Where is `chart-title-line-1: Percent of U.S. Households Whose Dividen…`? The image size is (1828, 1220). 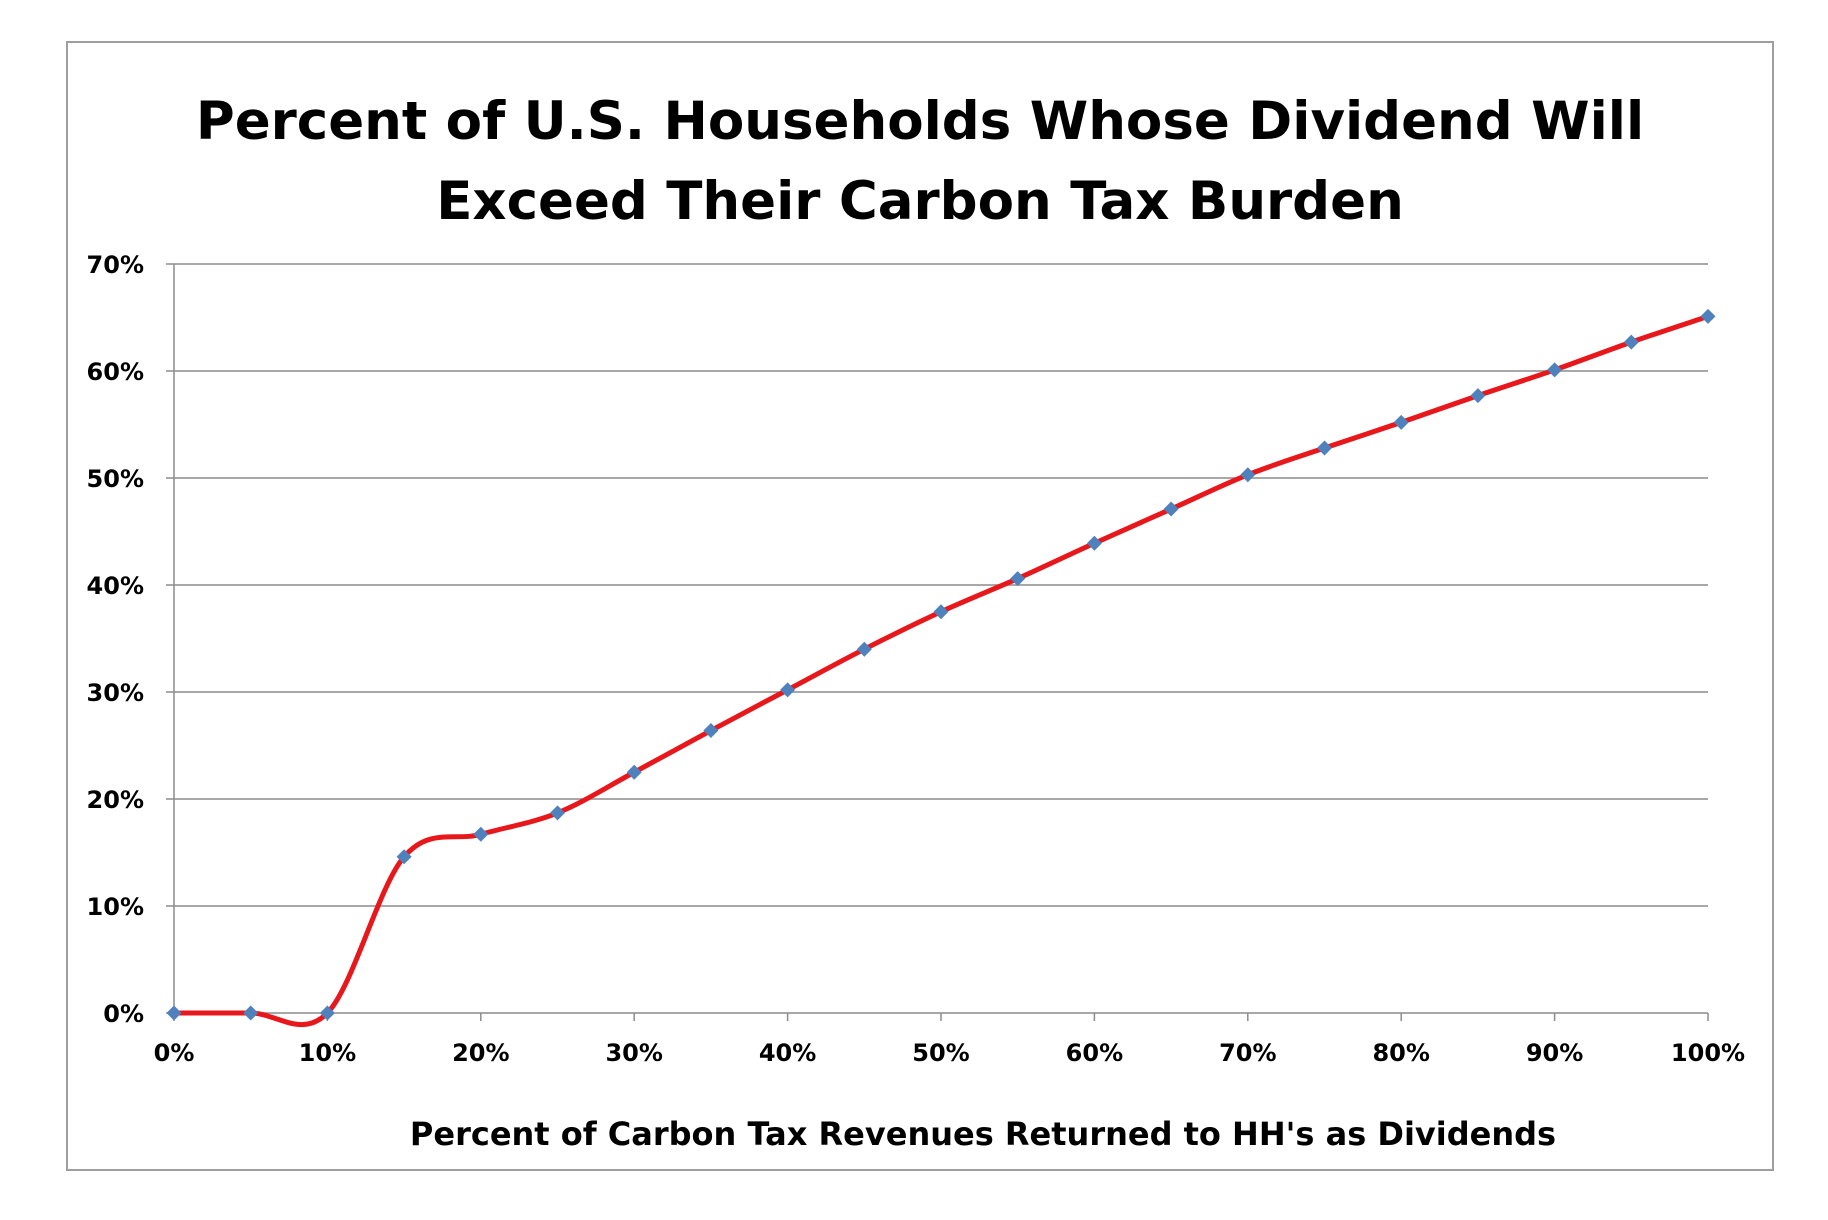 chart-title-line-1: Percent of U.S. Households Whose Dividen… is located at coordinates (920, 121).